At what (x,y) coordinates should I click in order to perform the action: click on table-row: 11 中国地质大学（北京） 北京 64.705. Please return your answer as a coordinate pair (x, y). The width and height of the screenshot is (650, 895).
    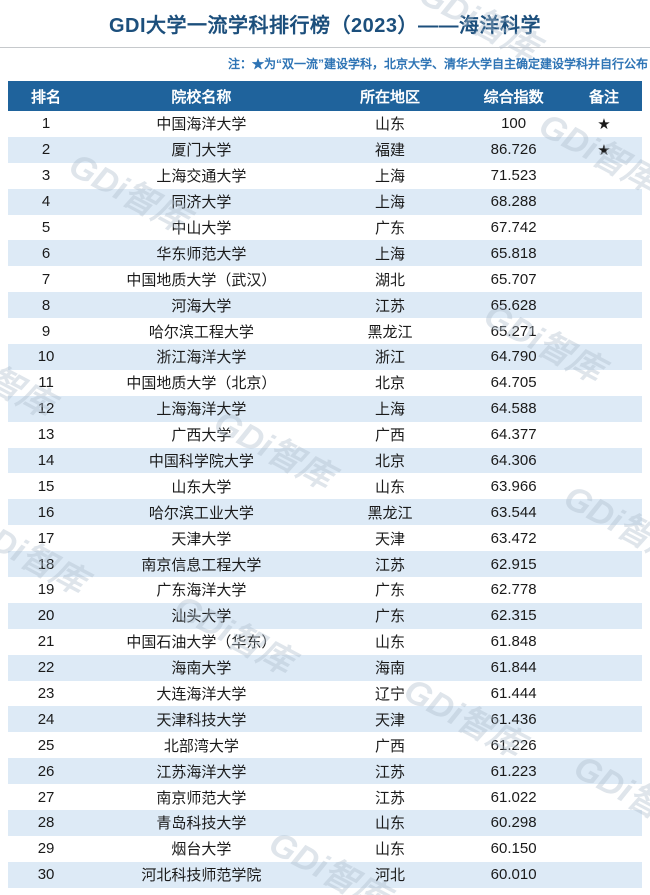
    Looking at the image, I should click on (325, 382).